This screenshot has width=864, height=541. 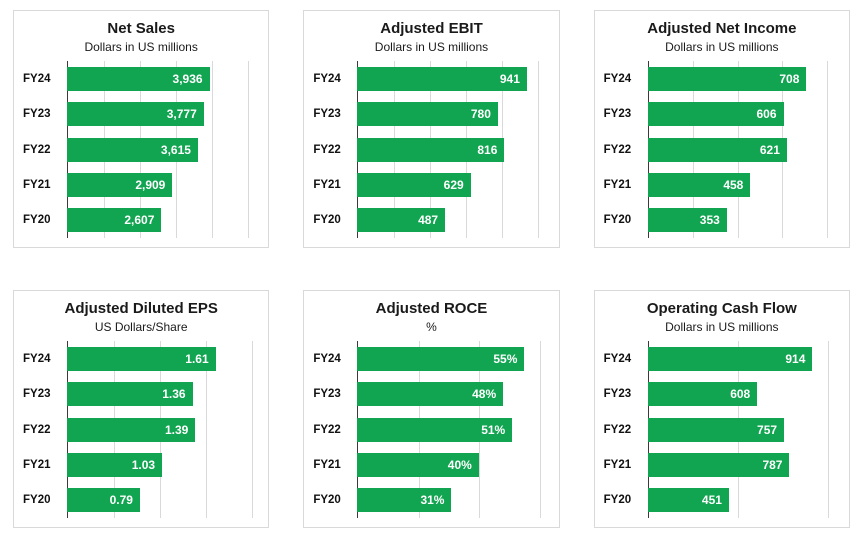 What do you see at coordinates (141, 327) in the screenshot?
I see `chart-subtitle: US Dollars/Share` at bounding box center [141, 327].